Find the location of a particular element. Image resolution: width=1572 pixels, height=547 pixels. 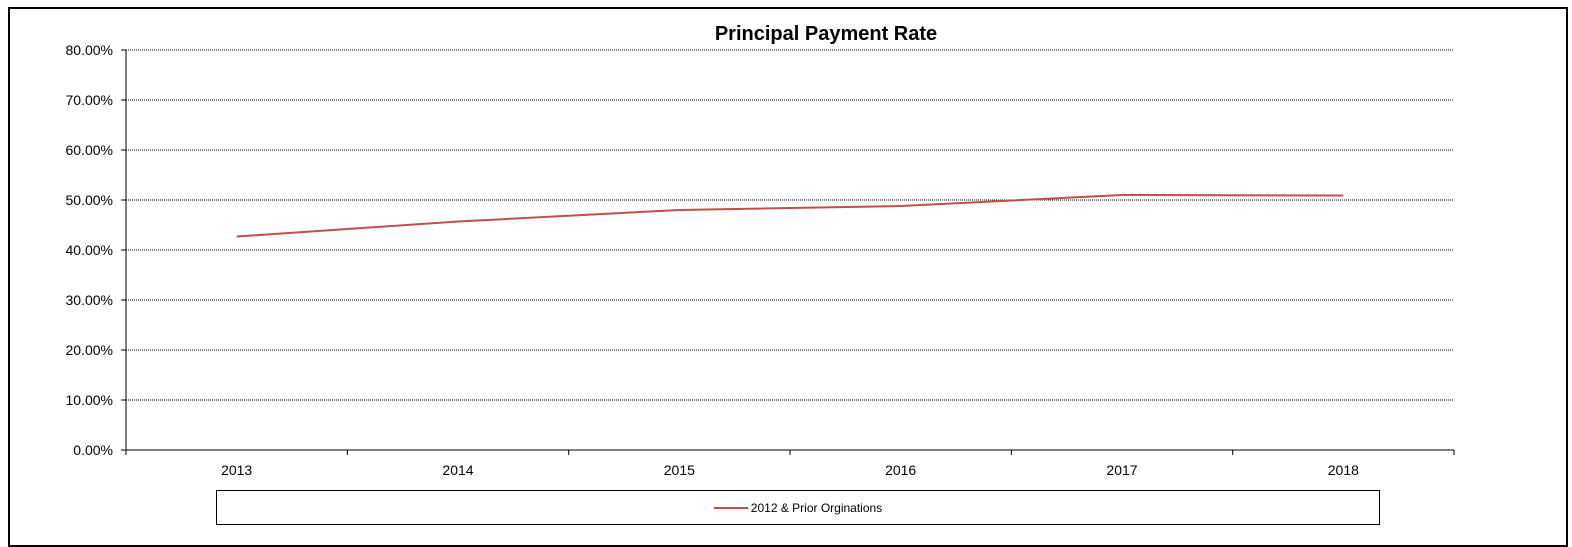

x-tick-label: 2017 is located at coordinates (1121, 470).